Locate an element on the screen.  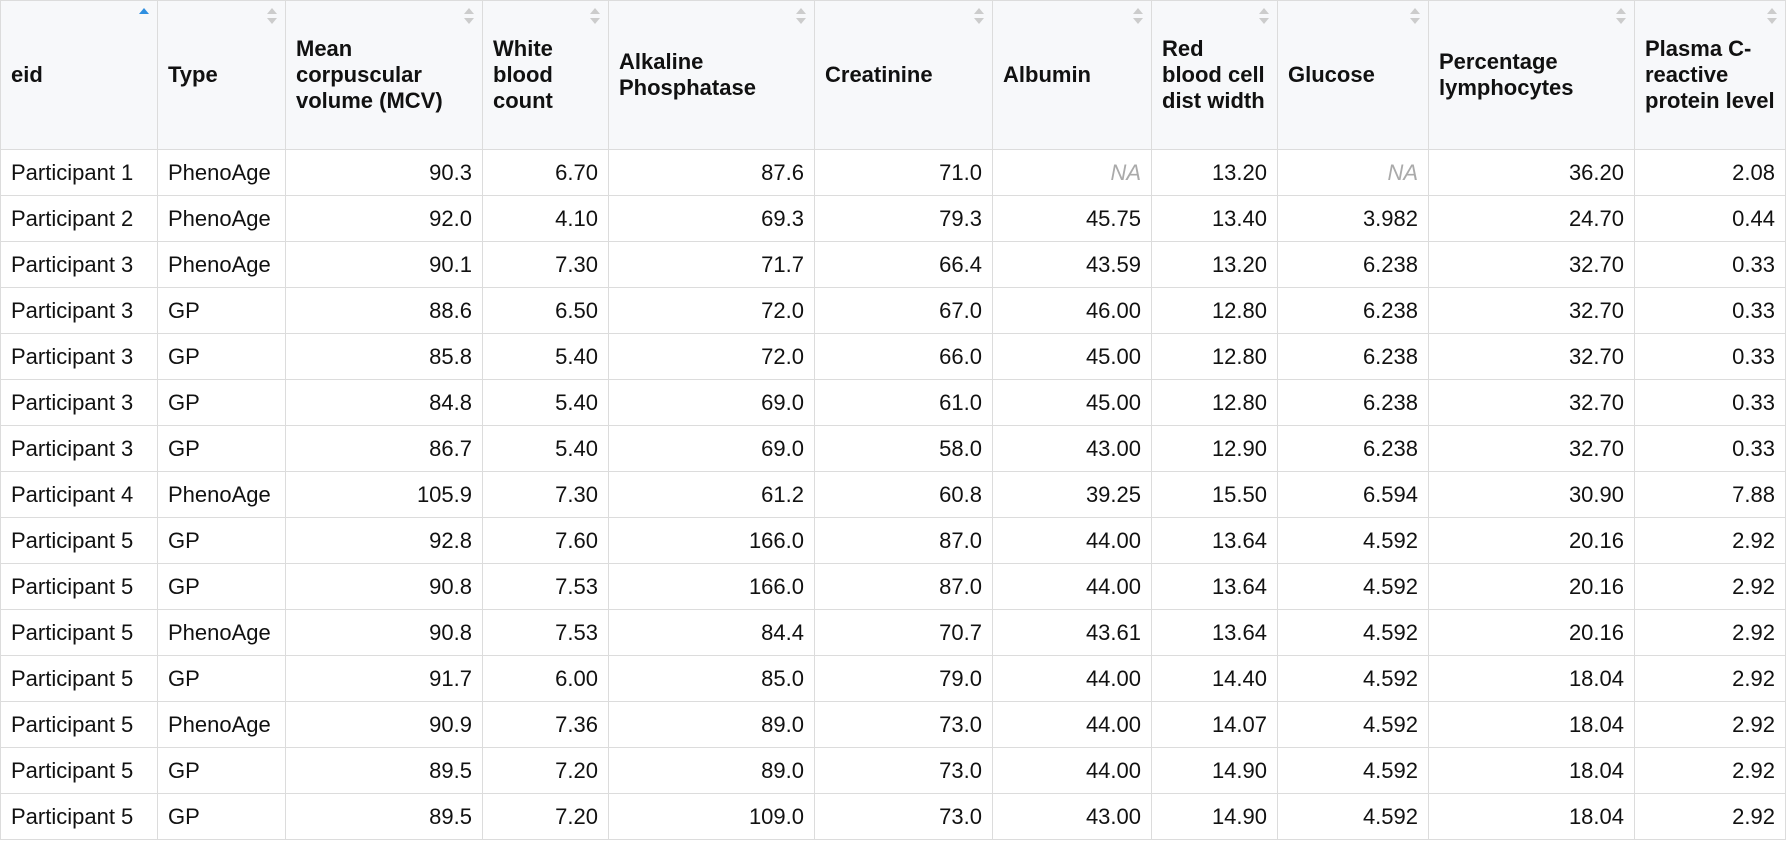
table-cell: 7.53 is located at coordinates (545, 632).